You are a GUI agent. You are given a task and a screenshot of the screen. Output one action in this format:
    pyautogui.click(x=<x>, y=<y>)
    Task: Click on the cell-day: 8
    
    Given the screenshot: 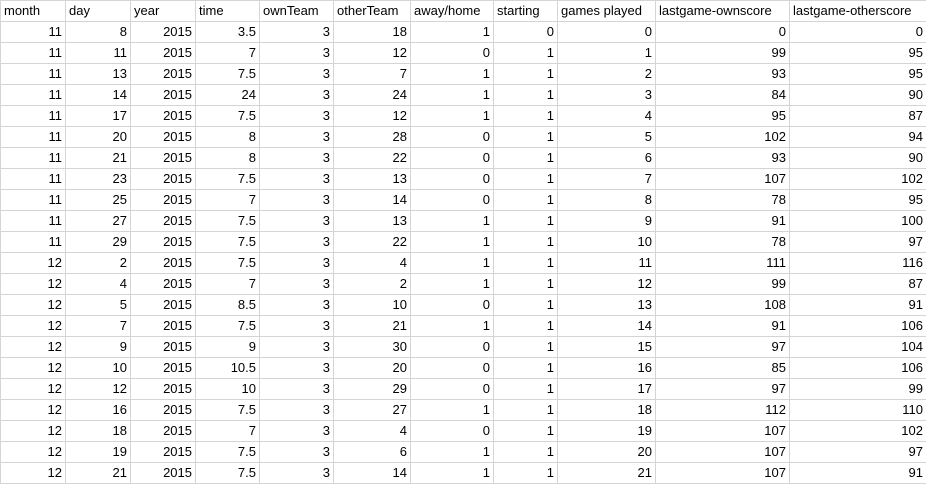 What is the action you would take?
    pyautogui.click(x=98, y=32)
    